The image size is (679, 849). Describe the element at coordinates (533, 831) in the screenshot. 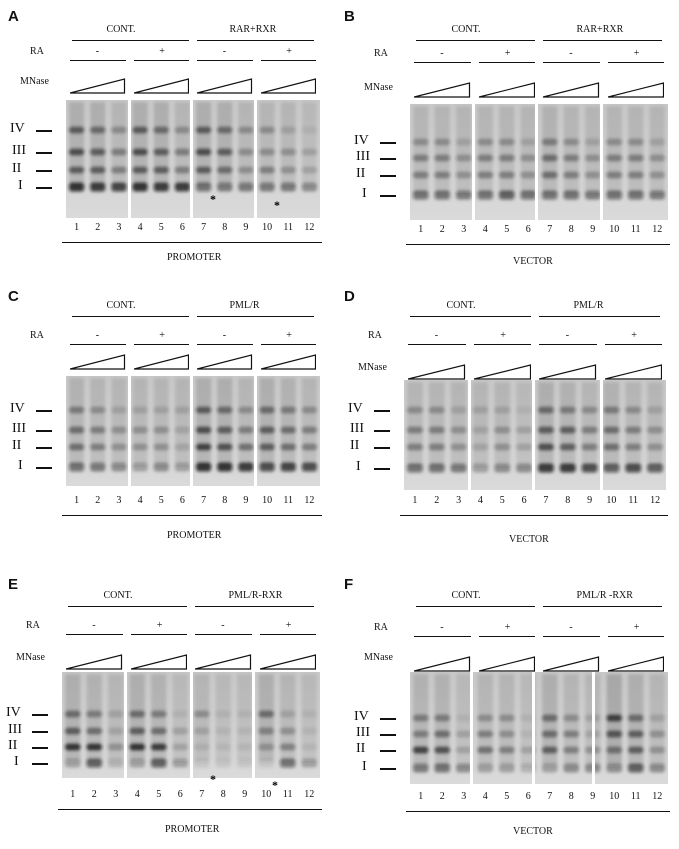

I see `footer-label: VECTOR` at that location.